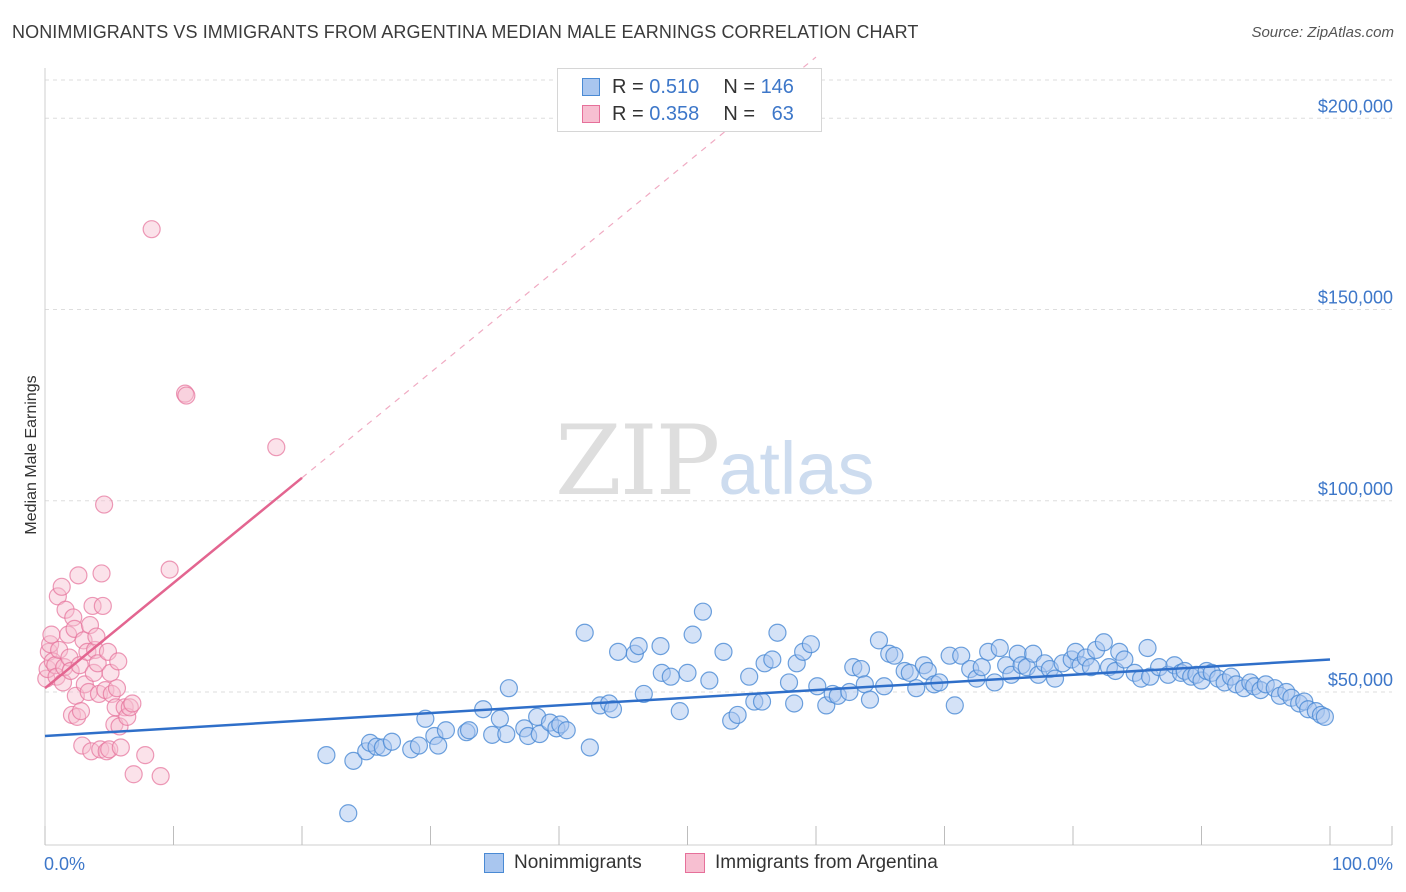 This screenshot has width=1406, height=892. I want to click on watermark: ZIPatlas, so click(715, 461).